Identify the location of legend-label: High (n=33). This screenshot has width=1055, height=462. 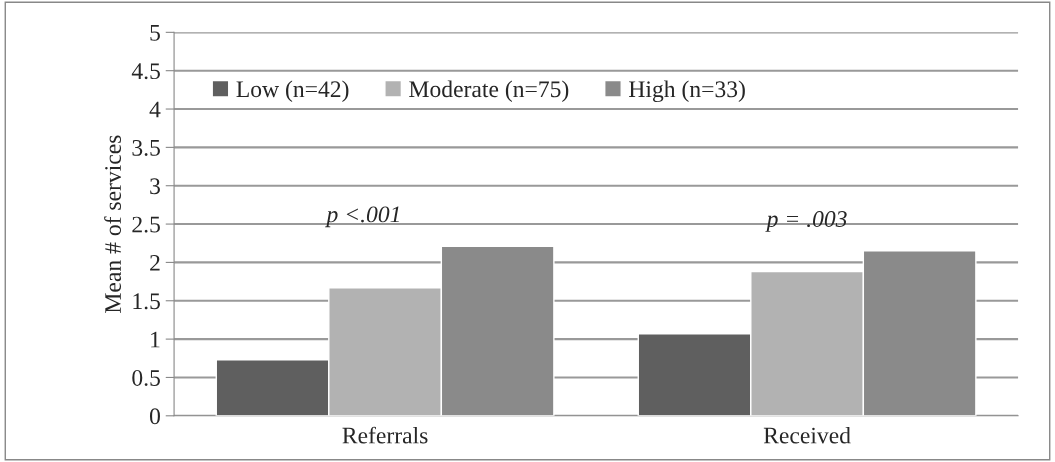
(687, 91).